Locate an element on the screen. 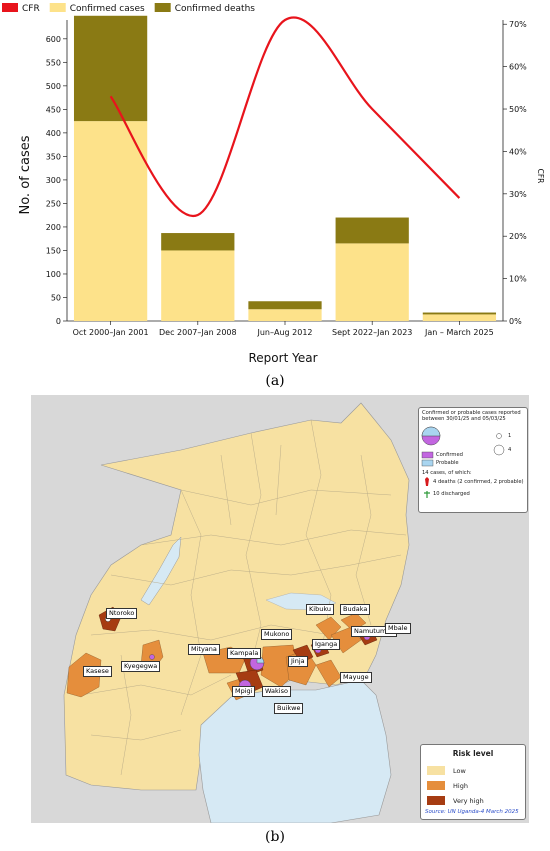 The width and height of the screenshot is (550, 851). y-tick-label: 200 is located at coordinates (53, 227).